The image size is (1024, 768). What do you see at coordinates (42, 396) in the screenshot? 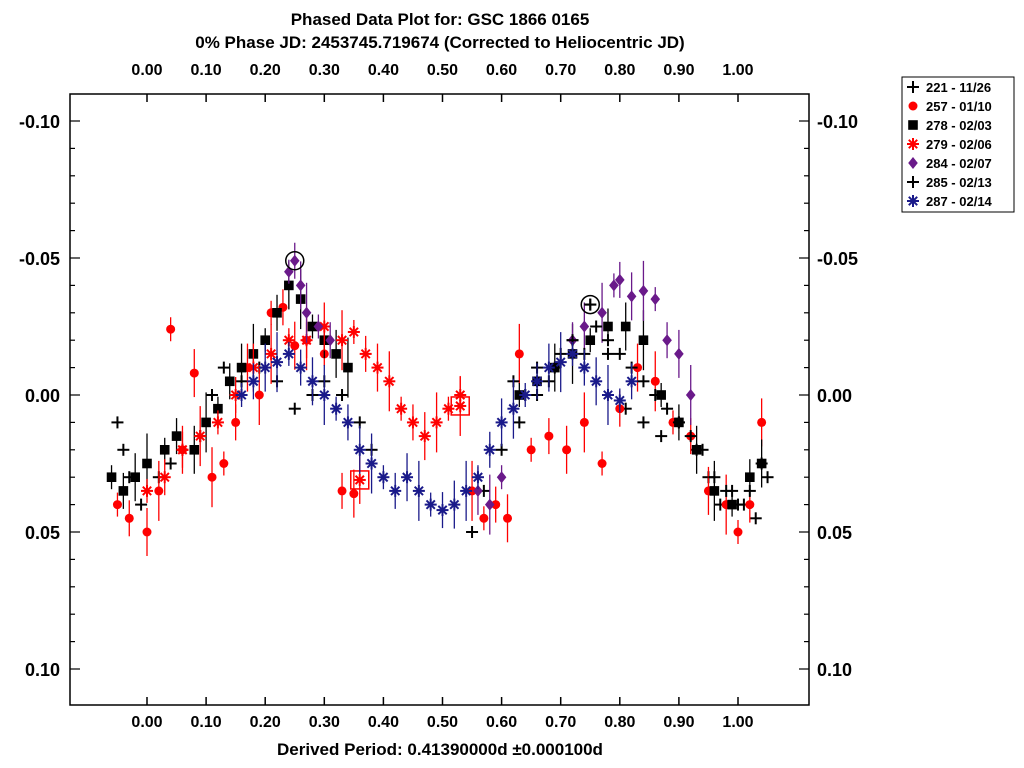
I see `y-tick-label-left: 0.00` at bounding box center [42, 396].